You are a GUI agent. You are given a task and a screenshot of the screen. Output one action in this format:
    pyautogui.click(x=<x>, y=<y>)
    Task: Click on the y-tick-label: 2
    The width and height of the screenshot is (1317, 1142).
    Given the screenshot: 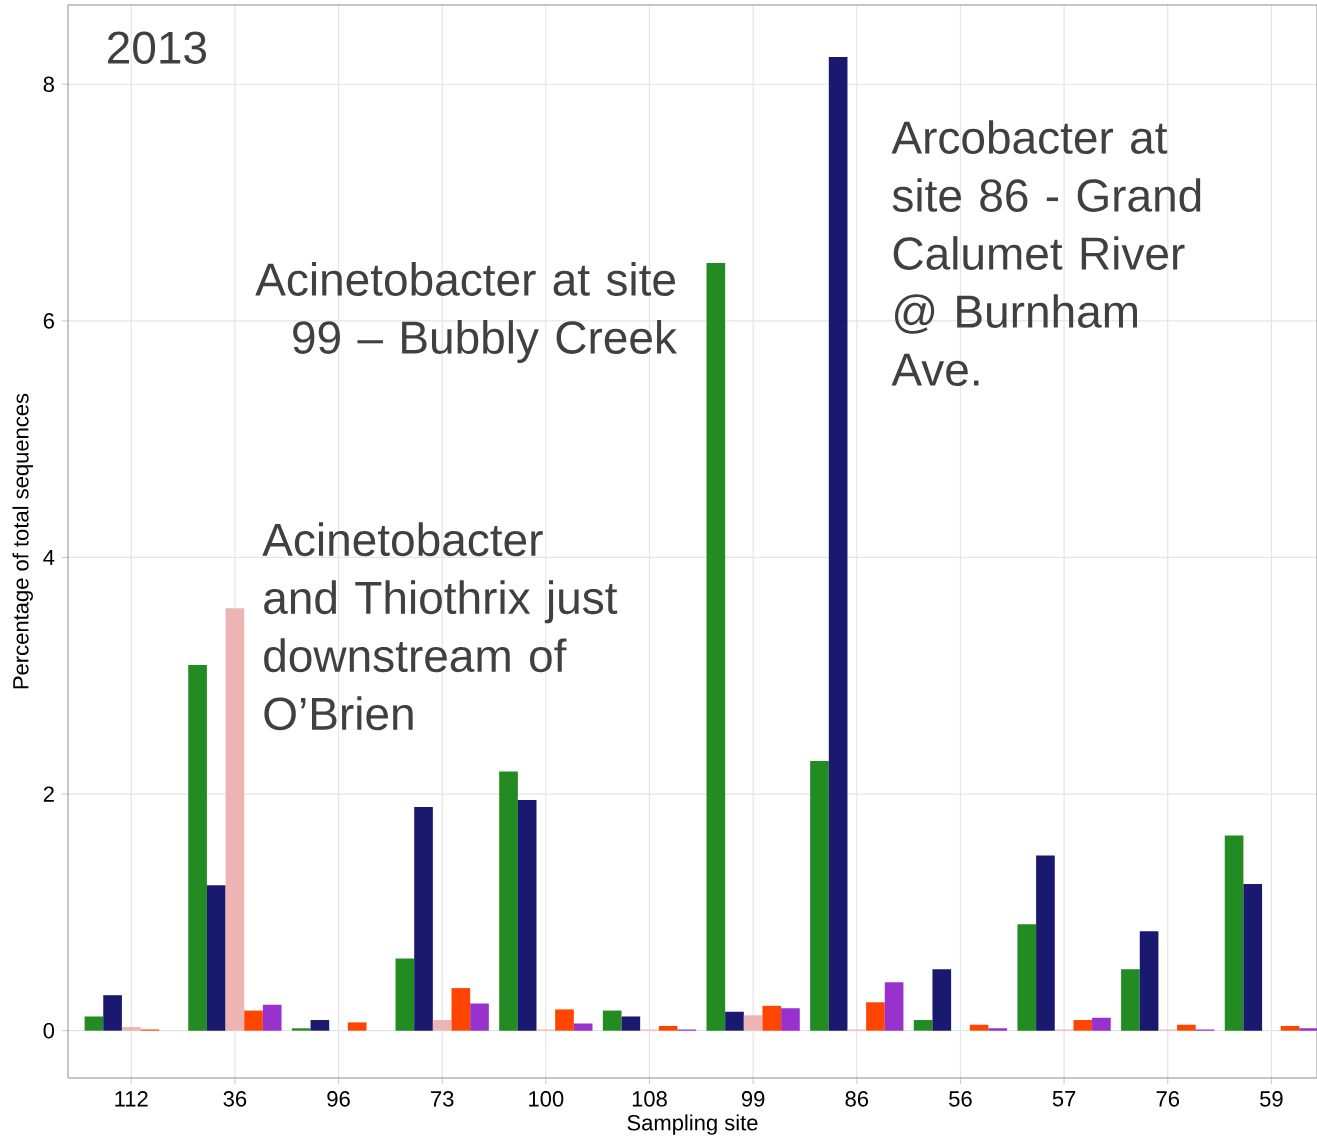 What is the action you would take?
    pyautogui.click(x=48, y=794)
    